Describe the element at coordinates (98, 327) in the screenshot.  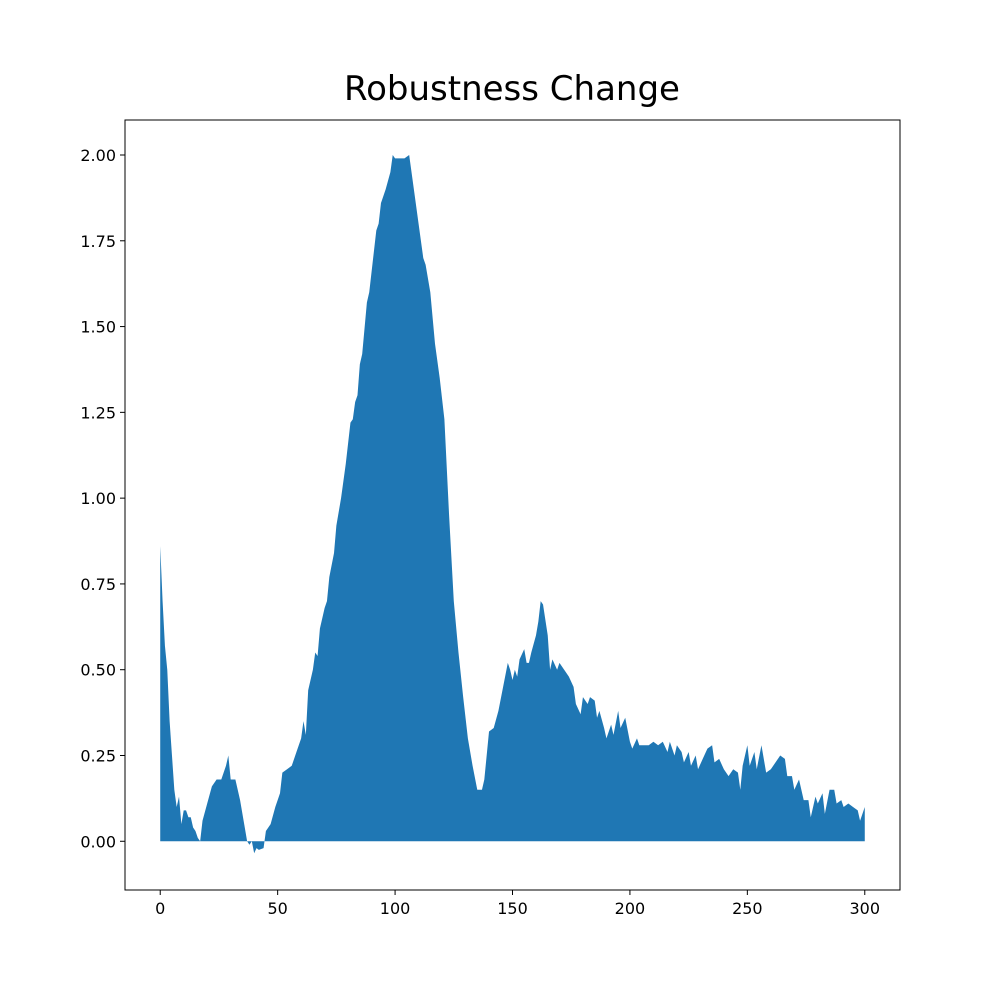
I see `y-tick-label: 1.50` at that location.